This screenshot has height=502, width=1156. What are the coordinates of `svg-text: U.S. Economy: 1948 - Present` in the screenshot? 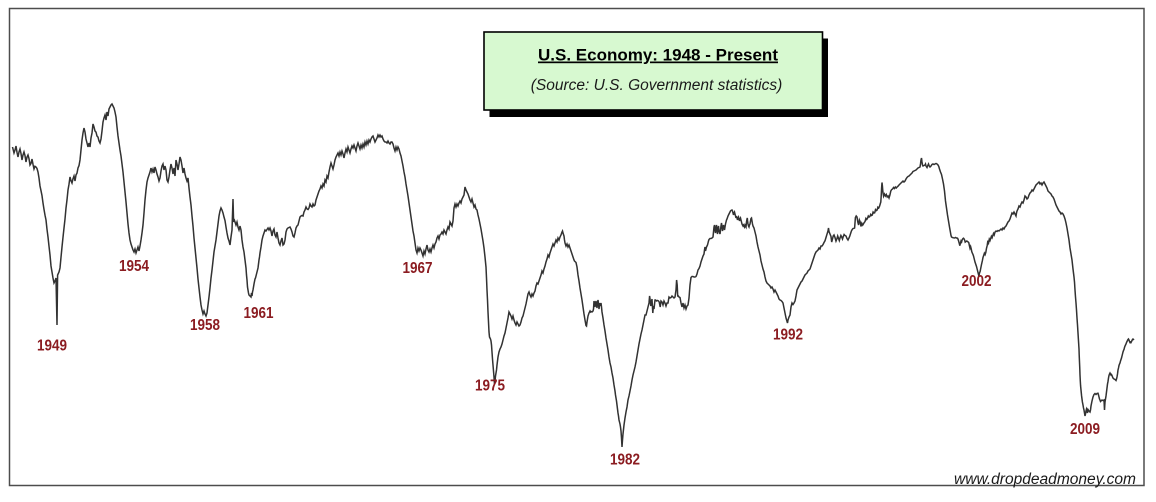 It's located at (658, 55).